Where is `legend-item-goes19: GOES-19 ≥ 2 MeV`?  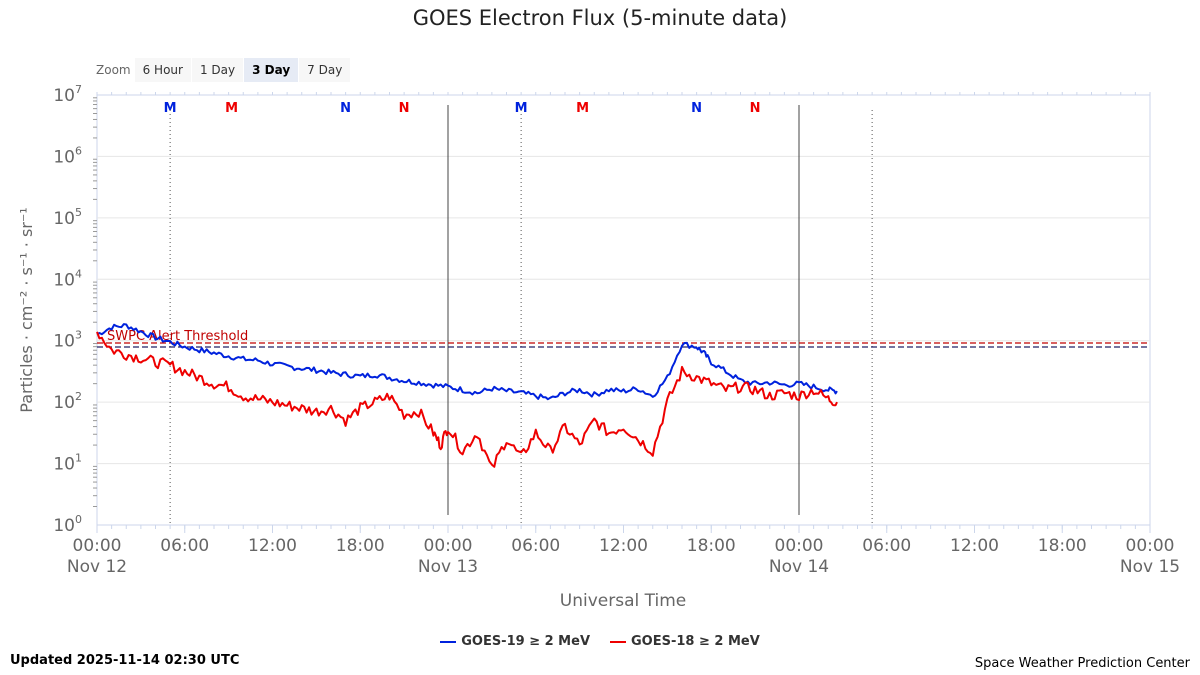
legend-item-goes19: GOES-19 ≥ 2 MeV is located at coordinates (515, 641).